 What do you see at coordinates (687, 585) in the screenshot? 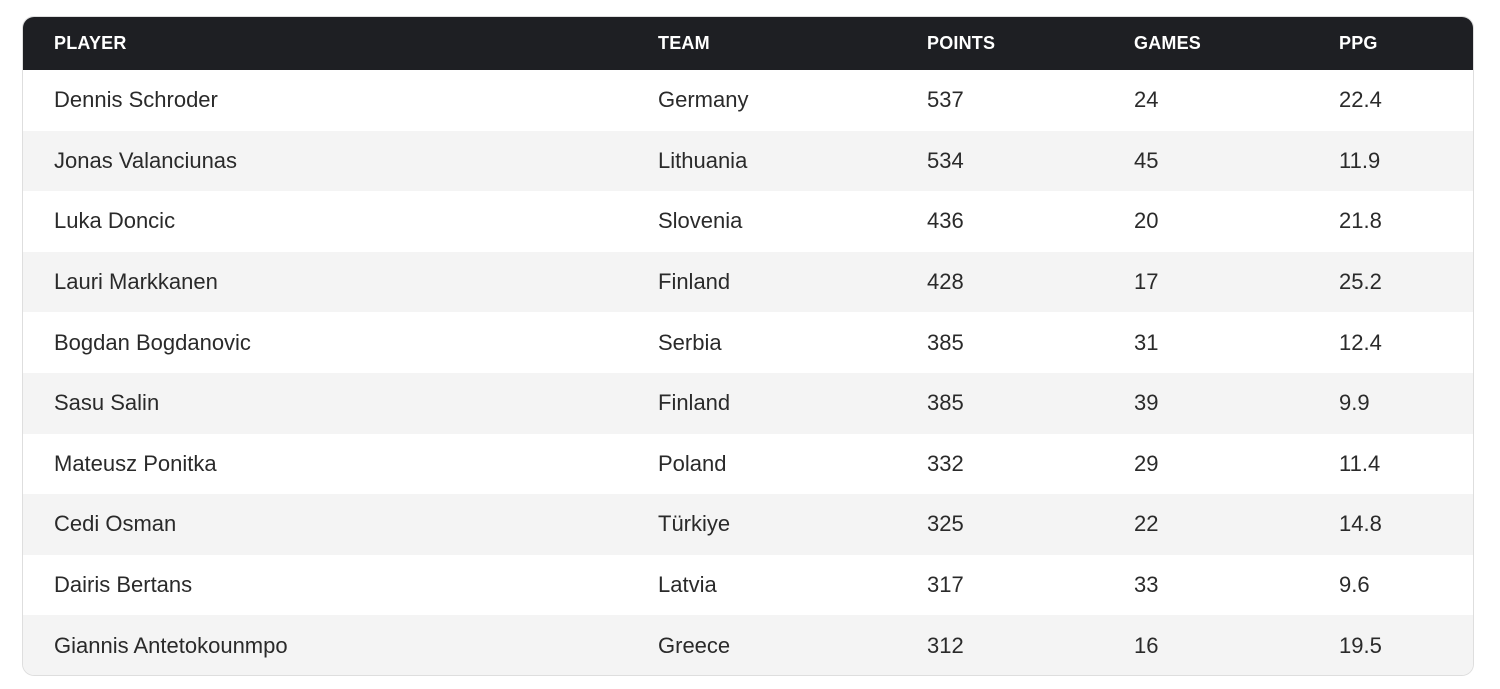
I see `team-cell: Latvia` at bounding box center [687, 585].